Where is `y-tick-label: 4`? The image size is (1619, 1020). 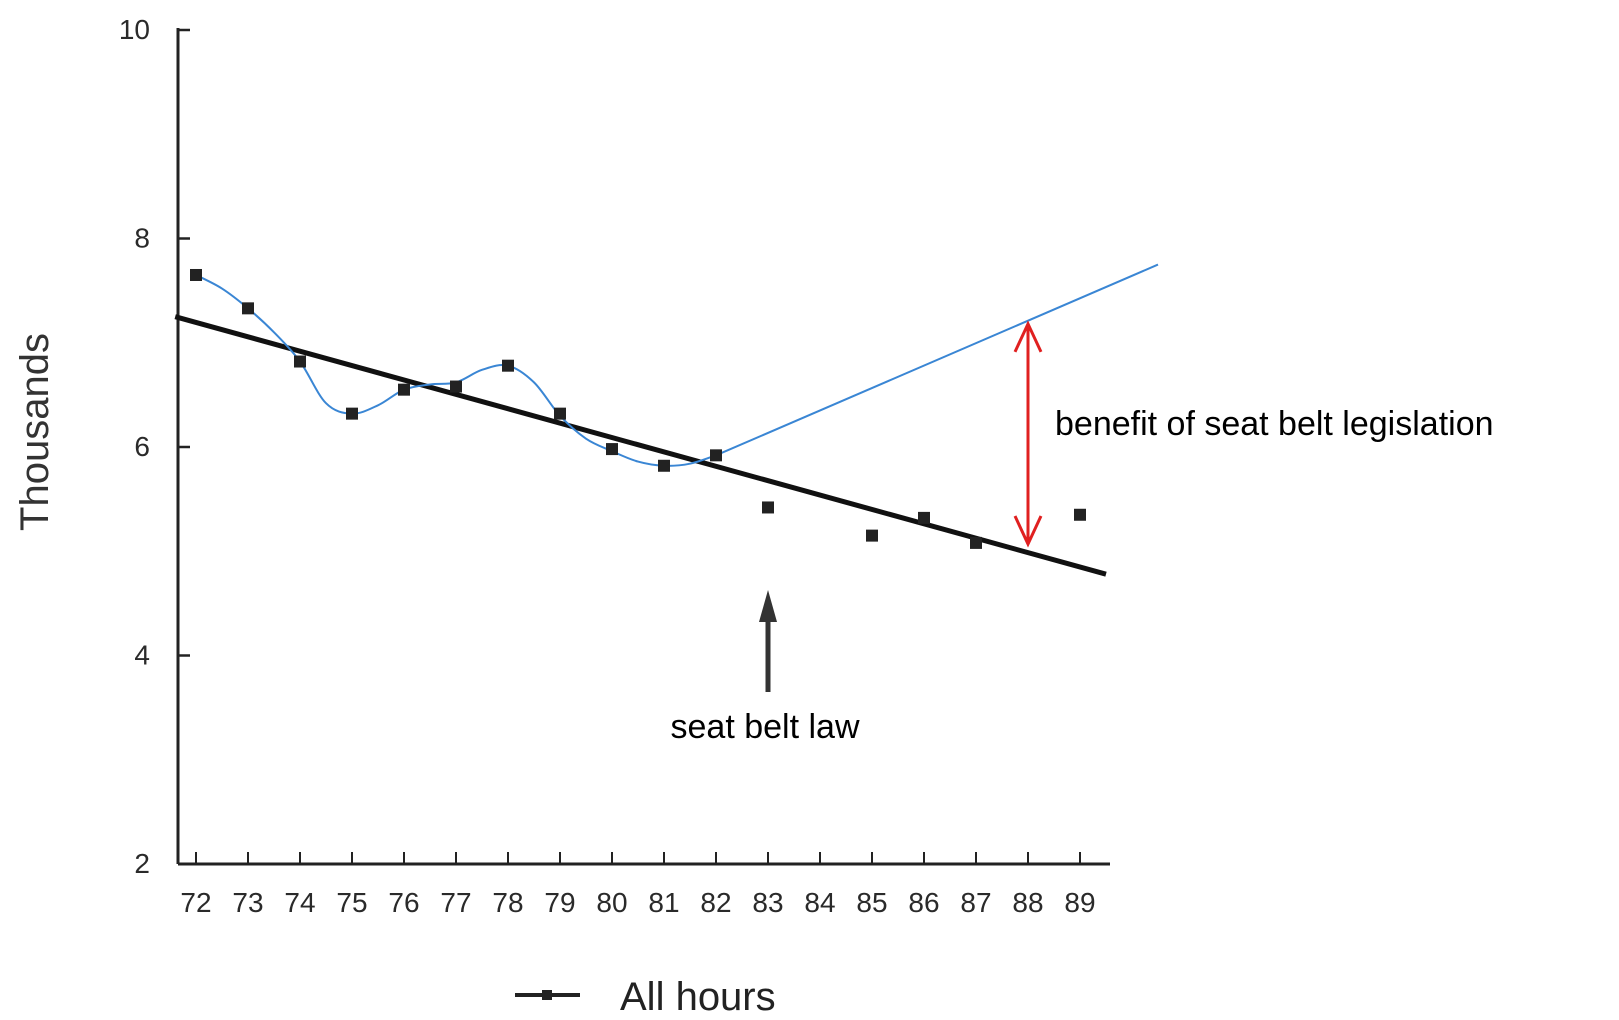 y-tick-label: 4 is located at coordinates (142, 655).